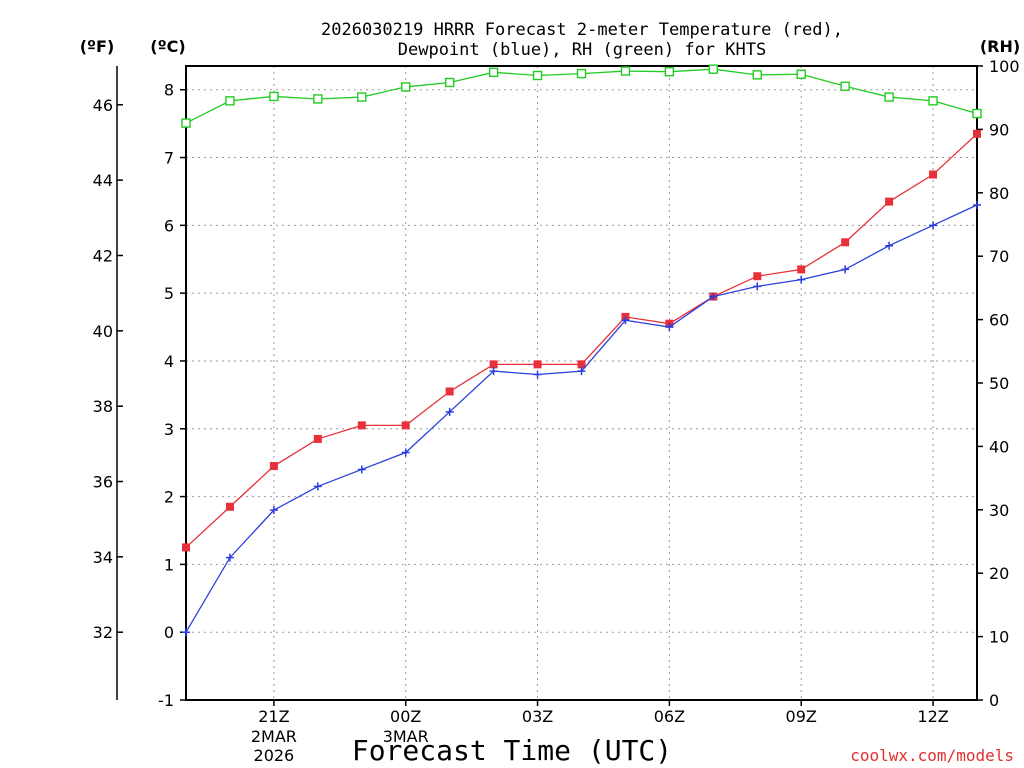 The width and height of the screenshot is (1024, 768). Describe the element at coordinates (103, 331) in the screenshot. I see `fahrenheit-tick-label: 40` at that location.